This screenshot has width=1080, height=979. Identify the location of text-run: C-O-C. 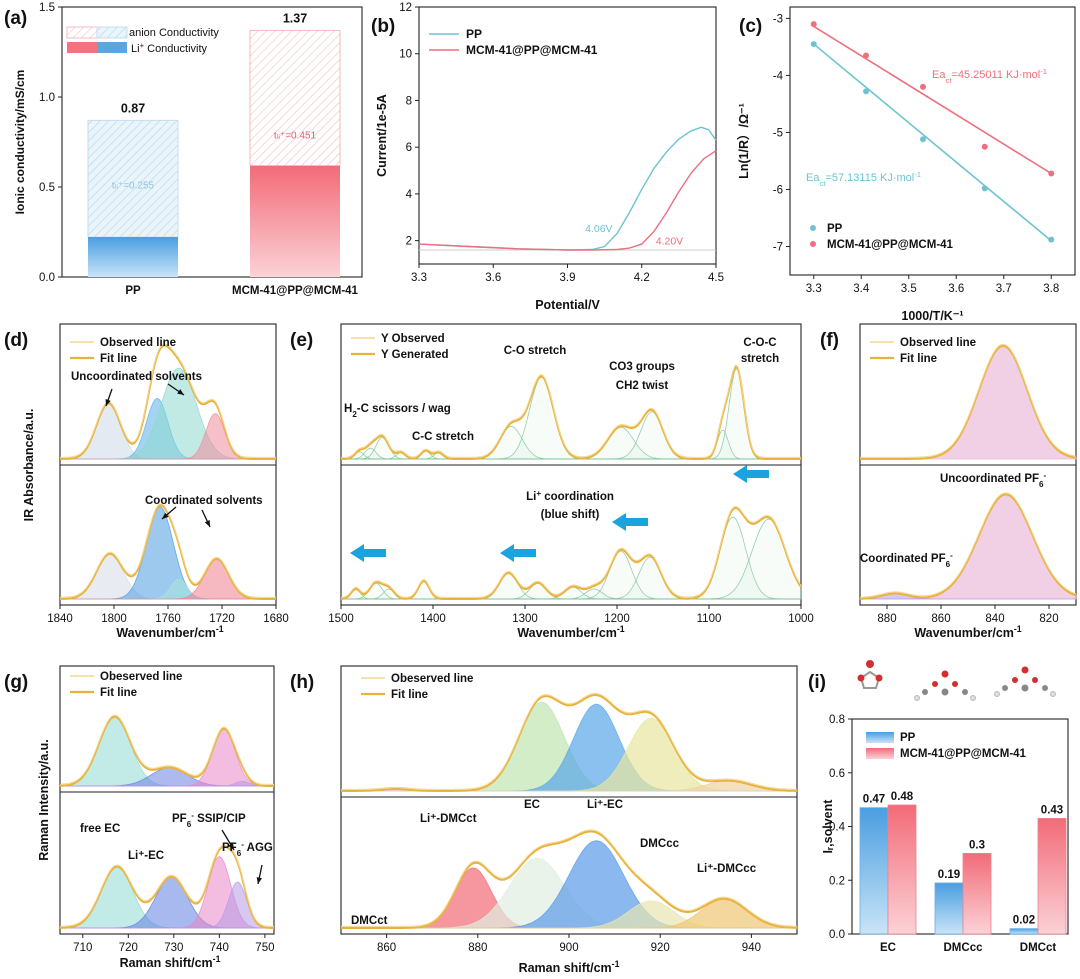
(759, 343).